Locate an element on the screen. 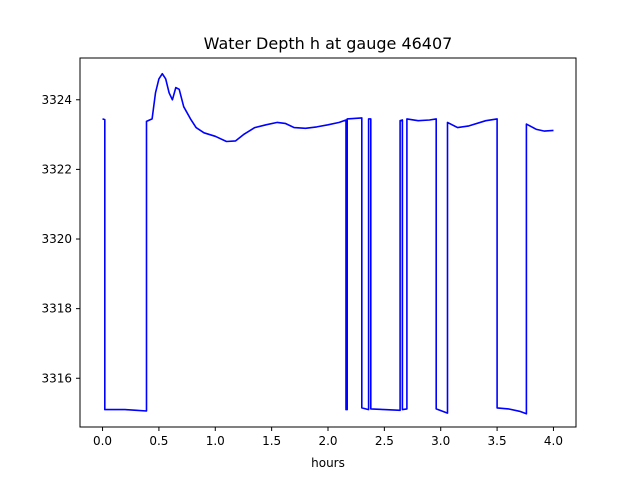 The width and height of the screenshot is (640, 480). x-tick-label: 0.0 is located at coordinates (102, 441).